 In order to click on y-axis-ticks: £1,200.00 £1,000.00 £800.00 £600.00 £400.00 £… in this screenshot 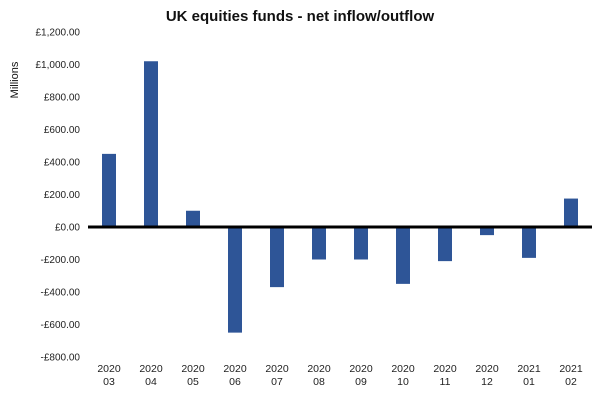, I will do `click(58, 196)`.